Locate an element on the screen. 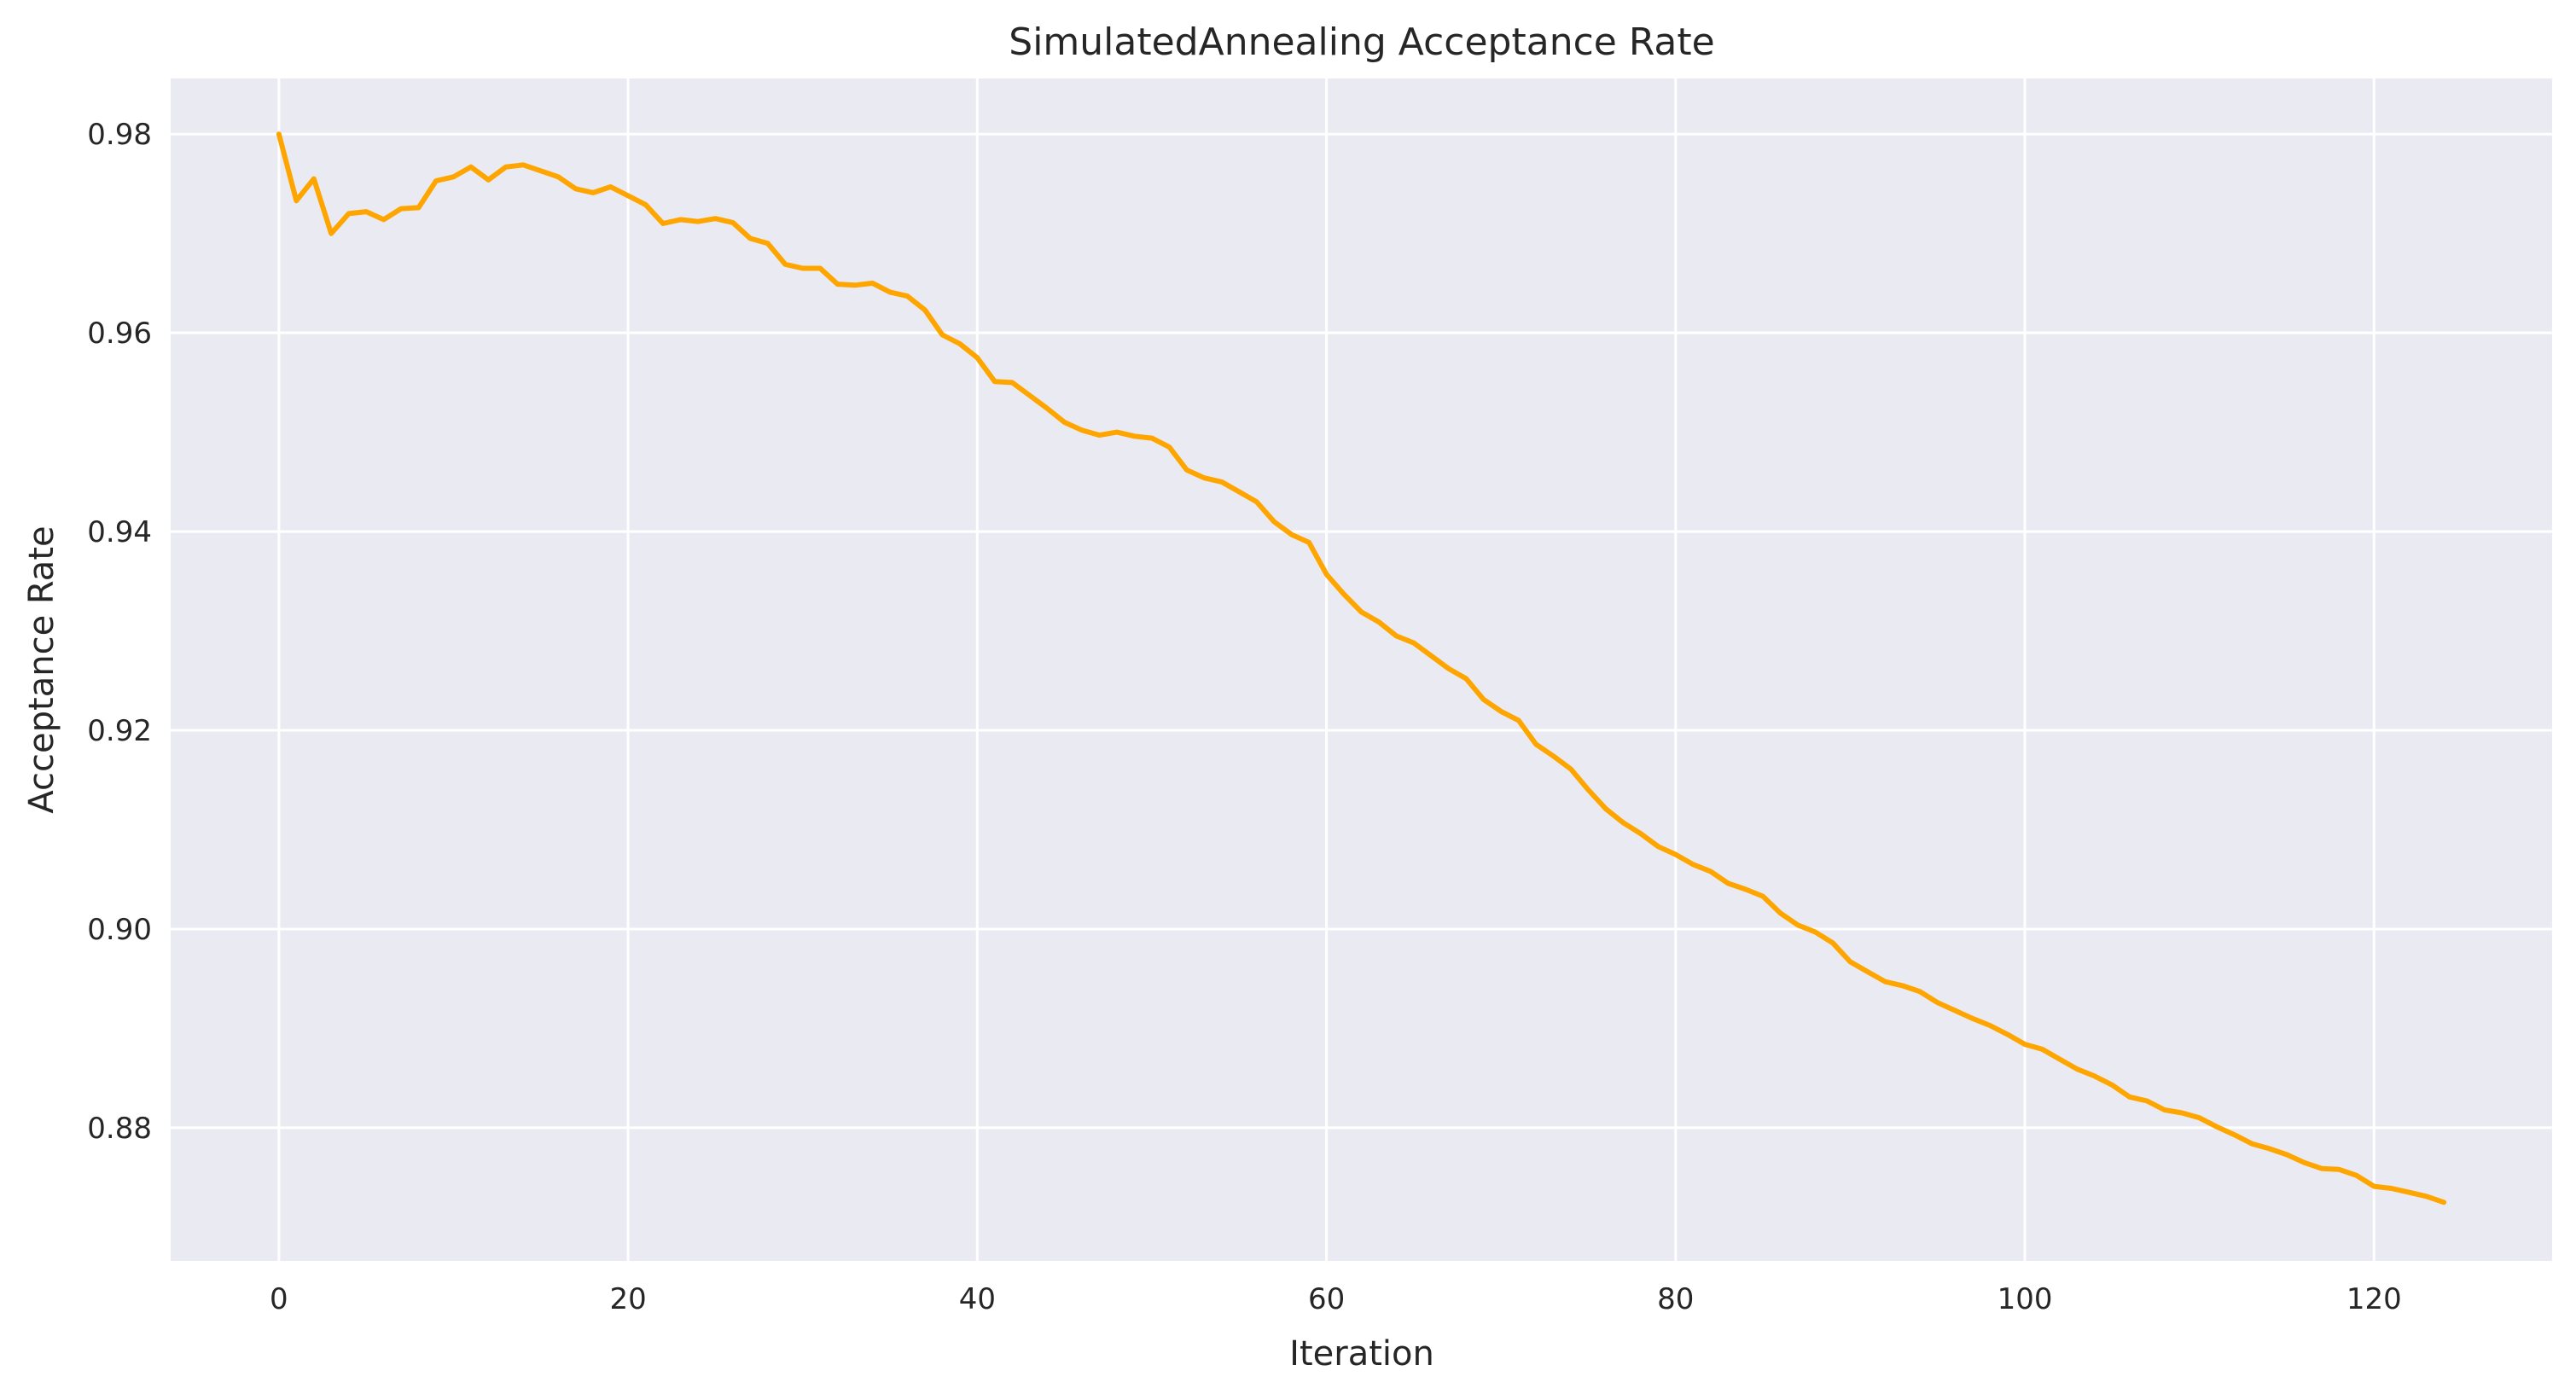 This screenshot has height=1394, width=2576. y-tick-label: 0.88 is located at coordinates (120, 1129).